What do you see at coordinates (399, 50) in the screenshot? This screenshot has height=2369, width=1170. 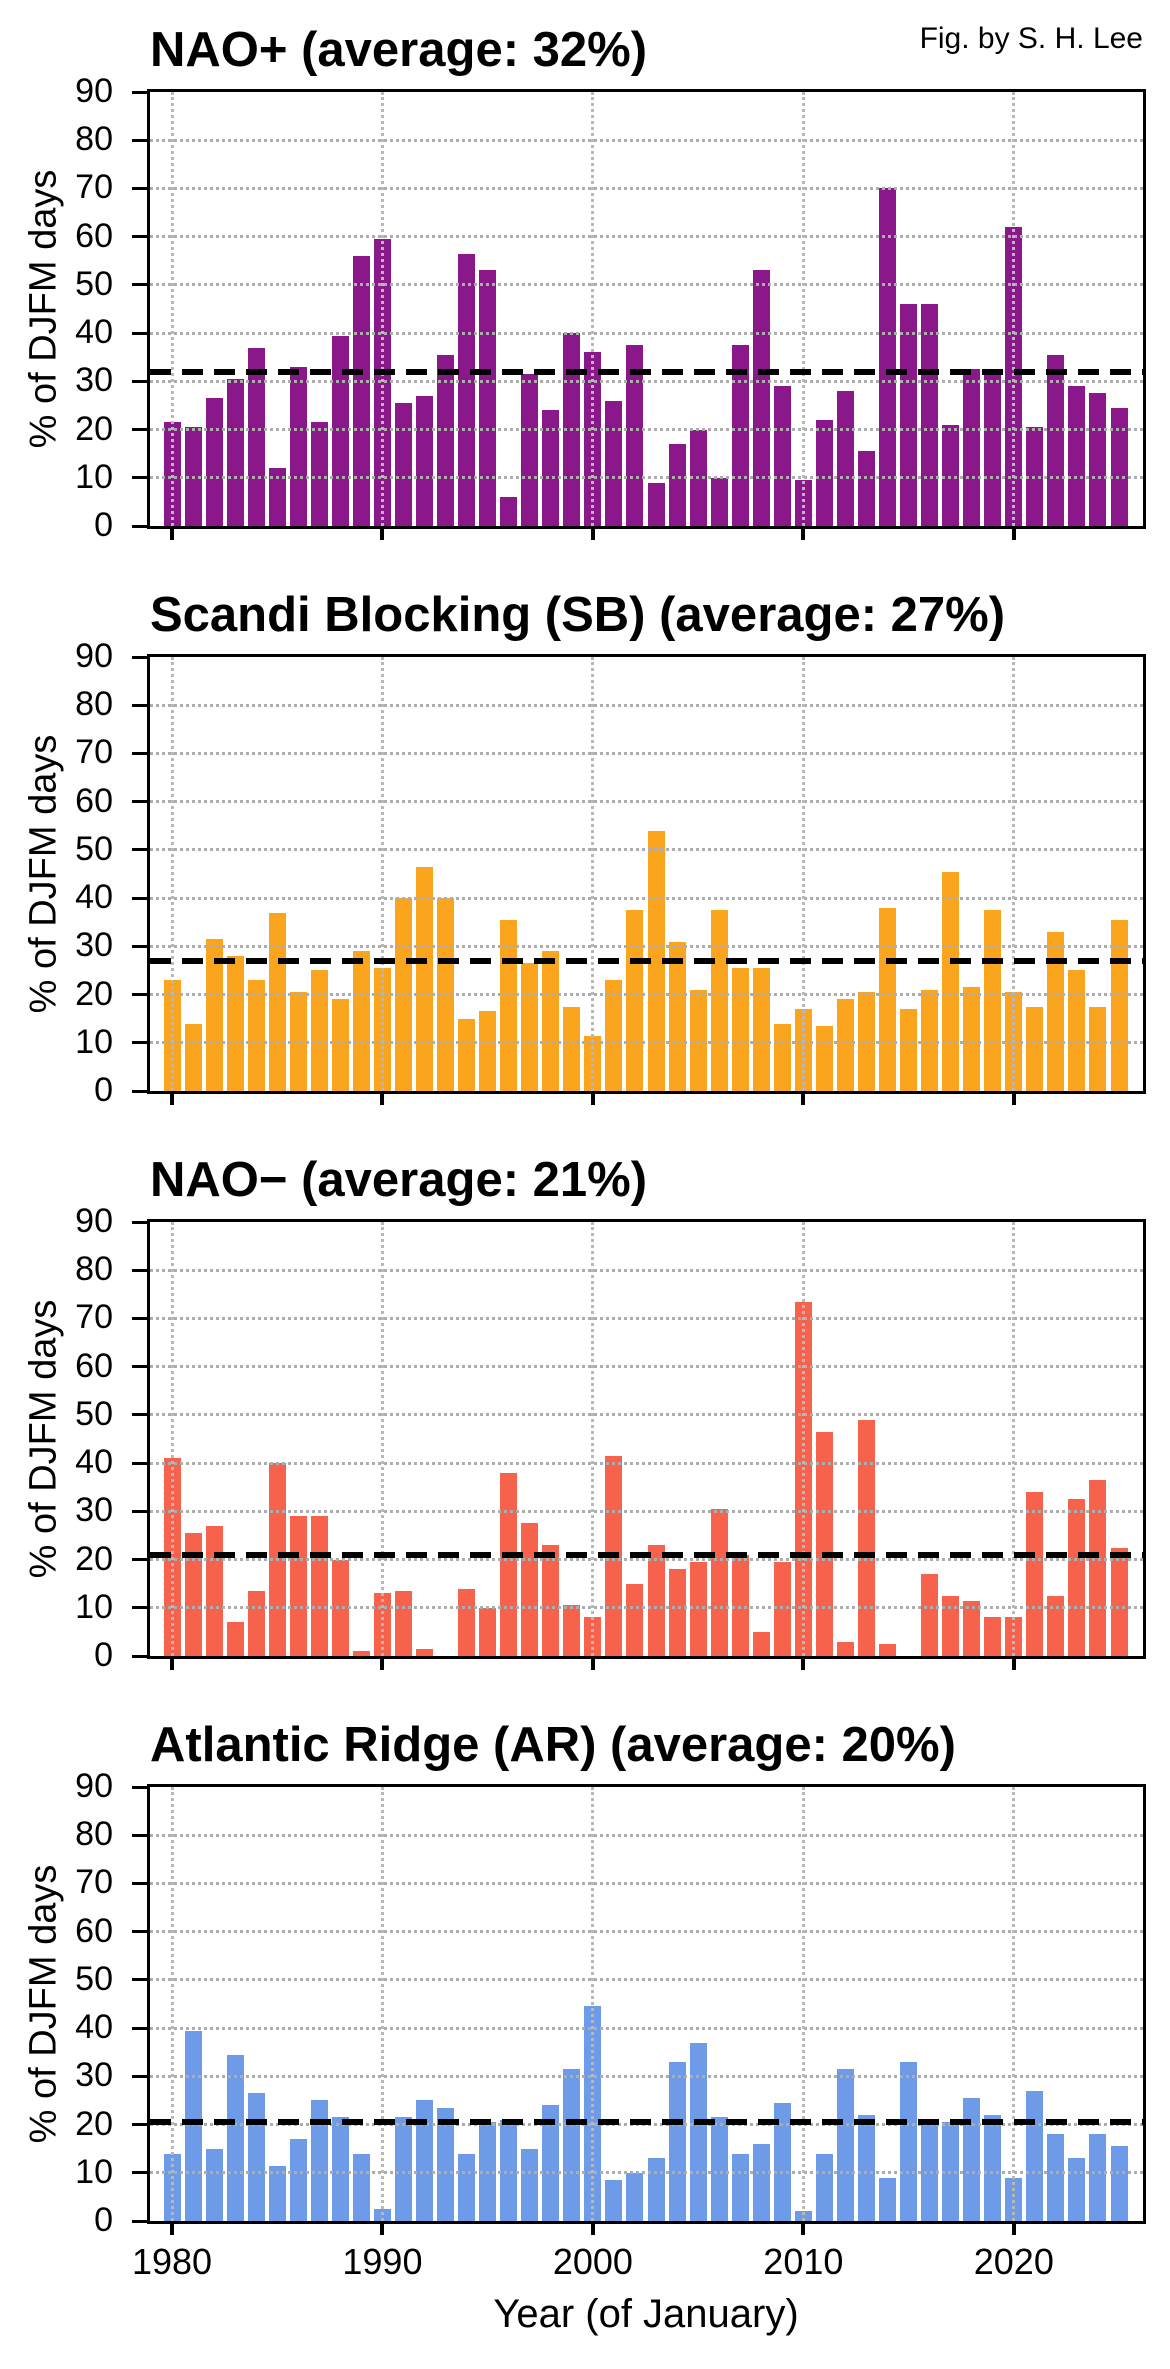 I see `panel-title-nao-plus: NAO+ (average: 32%)` at bounding box center [399, 50].